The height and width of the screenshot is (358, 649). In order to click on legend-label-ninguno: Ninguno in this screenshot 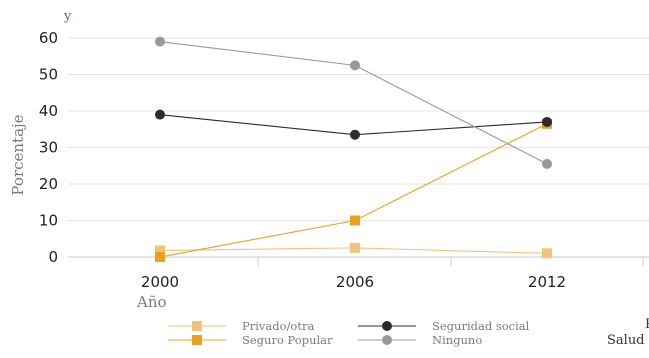, I will do `click(457, 340)`.